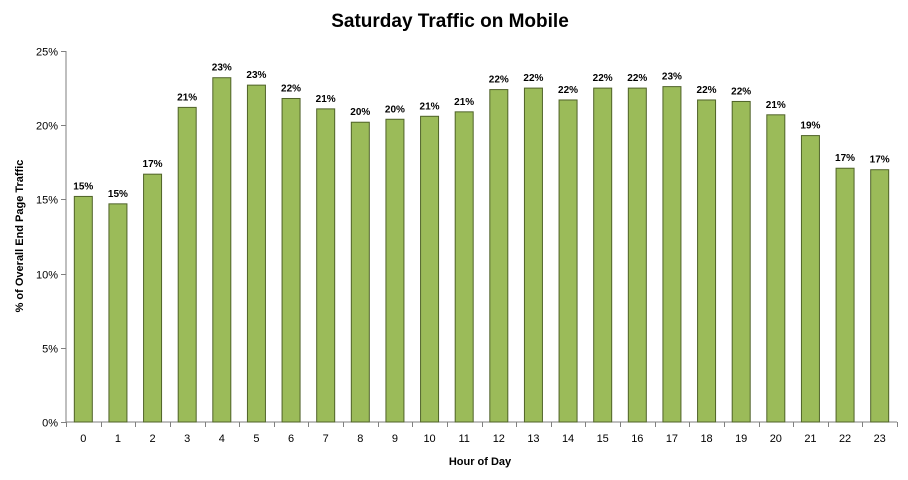  Describe the element at coordinates (47, 201) in the screenshot. I see `y-tick-label: 15%` at that location.